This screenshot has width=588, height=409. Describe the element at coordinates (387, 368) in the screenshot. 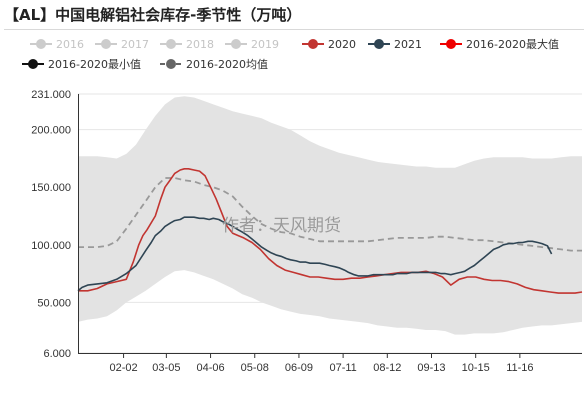

I see `x-tick-label: 08-12` at that location.